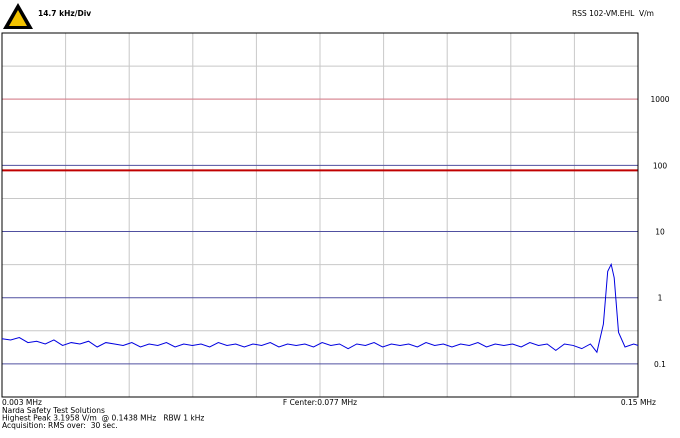 This screenshot has height=438, width=680. Describe the element at coordinates (660, 298) in the screenshot. I see `y-tick-label: 1` at that location.